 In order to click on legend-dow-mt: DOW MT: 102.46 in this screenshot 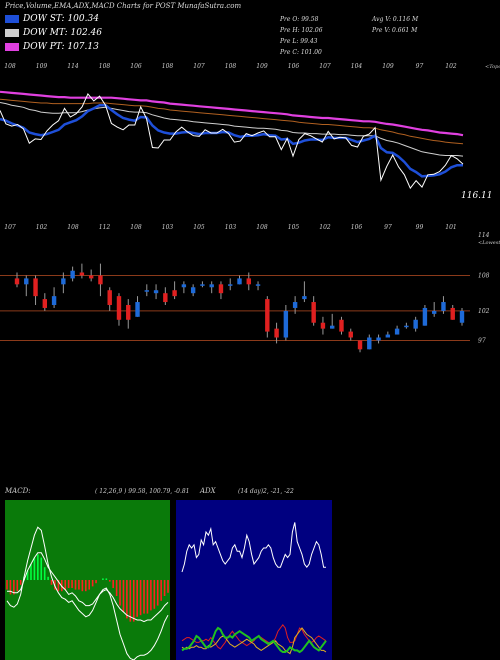, I will do `click(53, 33)`.